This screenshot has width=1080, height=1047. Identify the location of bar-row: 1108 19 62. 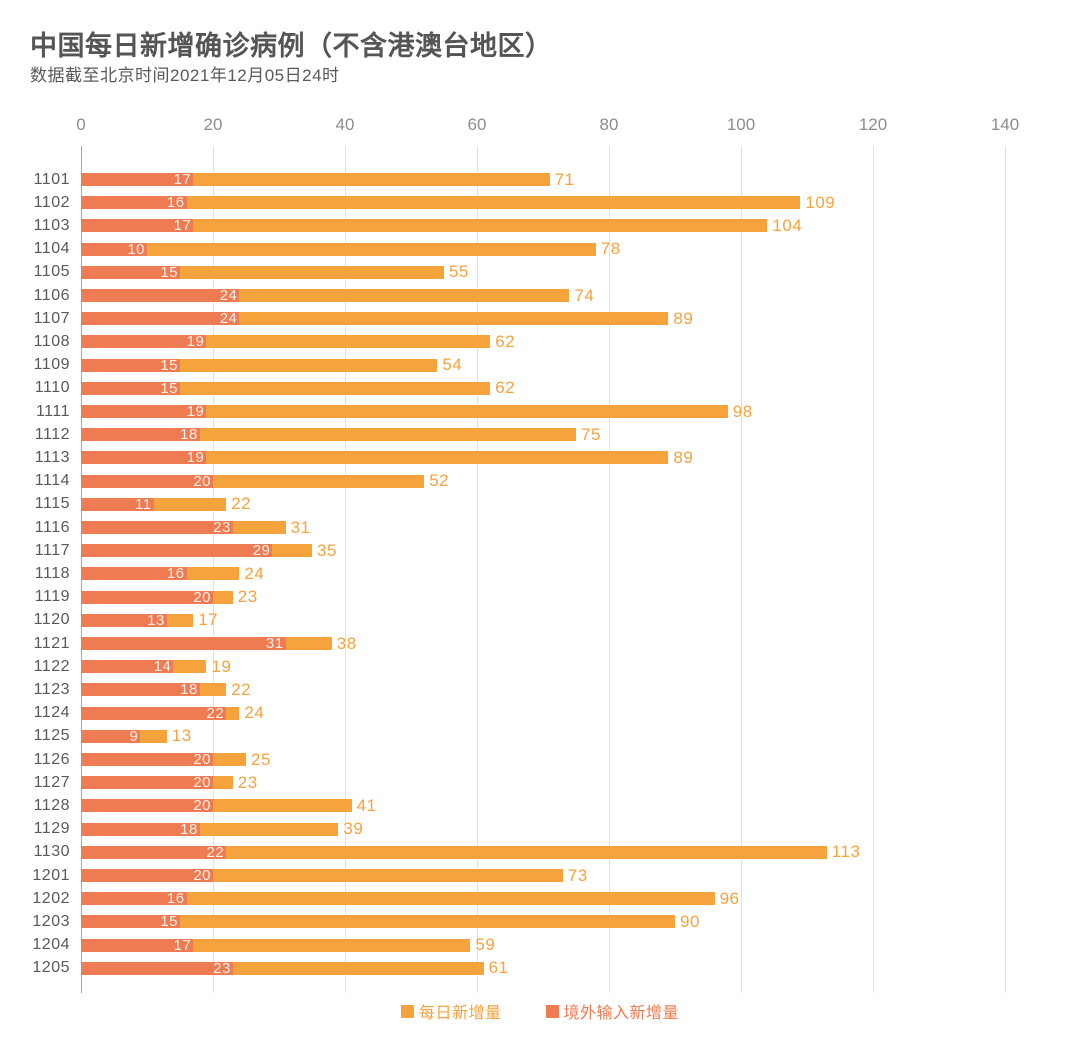
(540, 341).